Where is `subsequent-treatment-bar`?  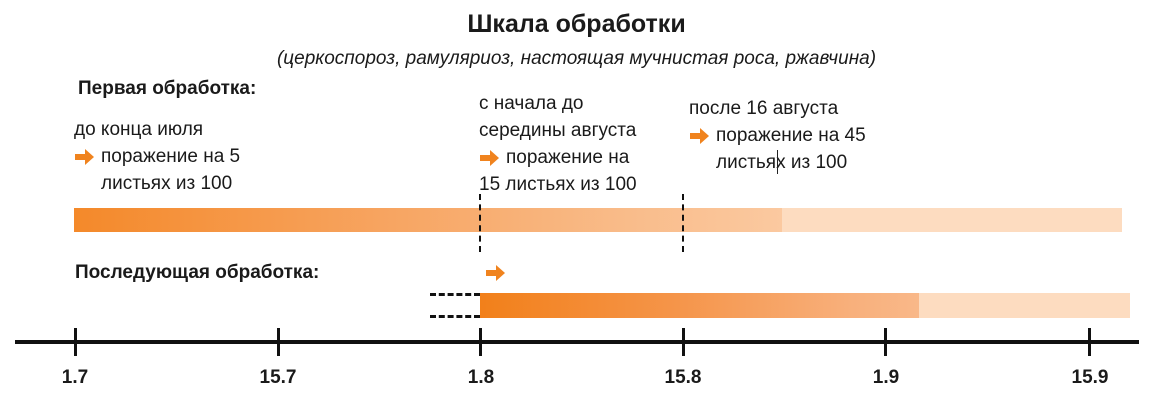
subsequent-treatment-bar is located at coordinates (699, 305).